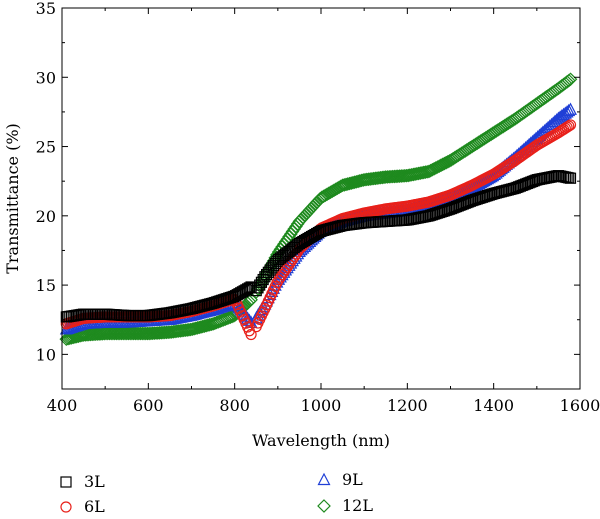  What do you see at coordinates (66, 482) in the screenshot?
I see `legend-marker-3L` at bounding box center [66, 482].